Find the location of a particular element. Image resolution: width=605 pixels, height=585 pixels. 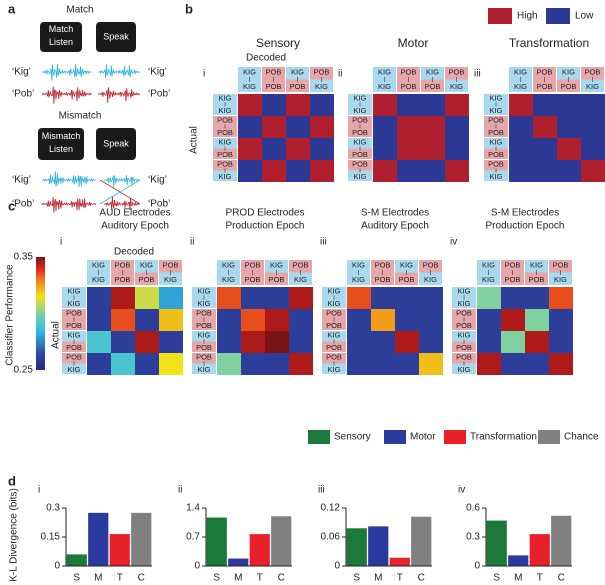

y-tick-label: 1.4 is located at coordinates (193, 508).